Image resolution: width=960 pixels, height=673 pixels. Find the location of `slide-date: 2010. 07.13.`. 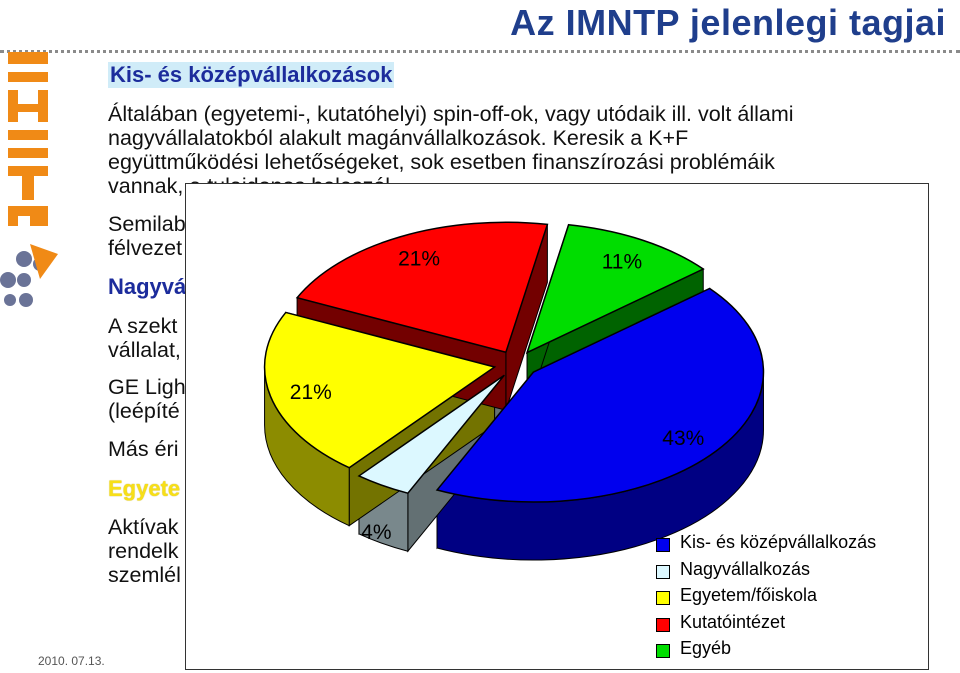

slide-date: 2010. 07.13. is located at coordinates (71, 661).